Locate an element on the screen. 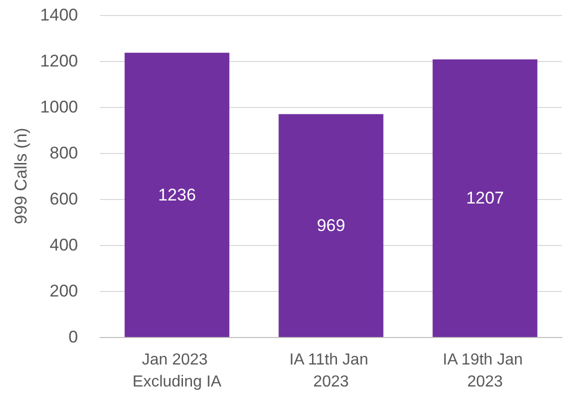 The height and width of the screenshot is (410, 570). y-tick-label: 1200 is located at coordinates (59, 61).